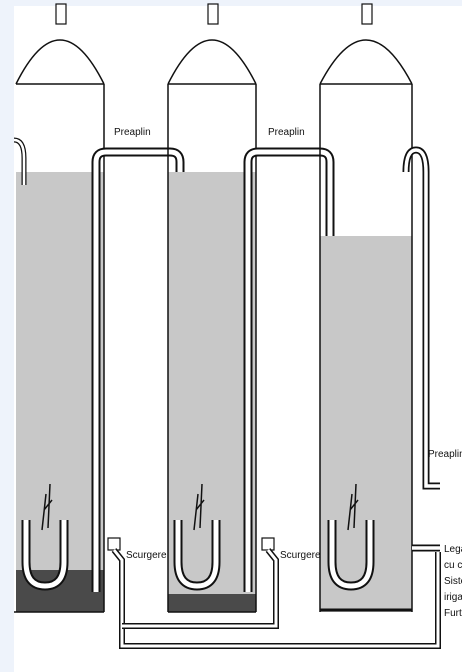  I want to click on connection-label-line-4: irigat /, so click(453, 597).